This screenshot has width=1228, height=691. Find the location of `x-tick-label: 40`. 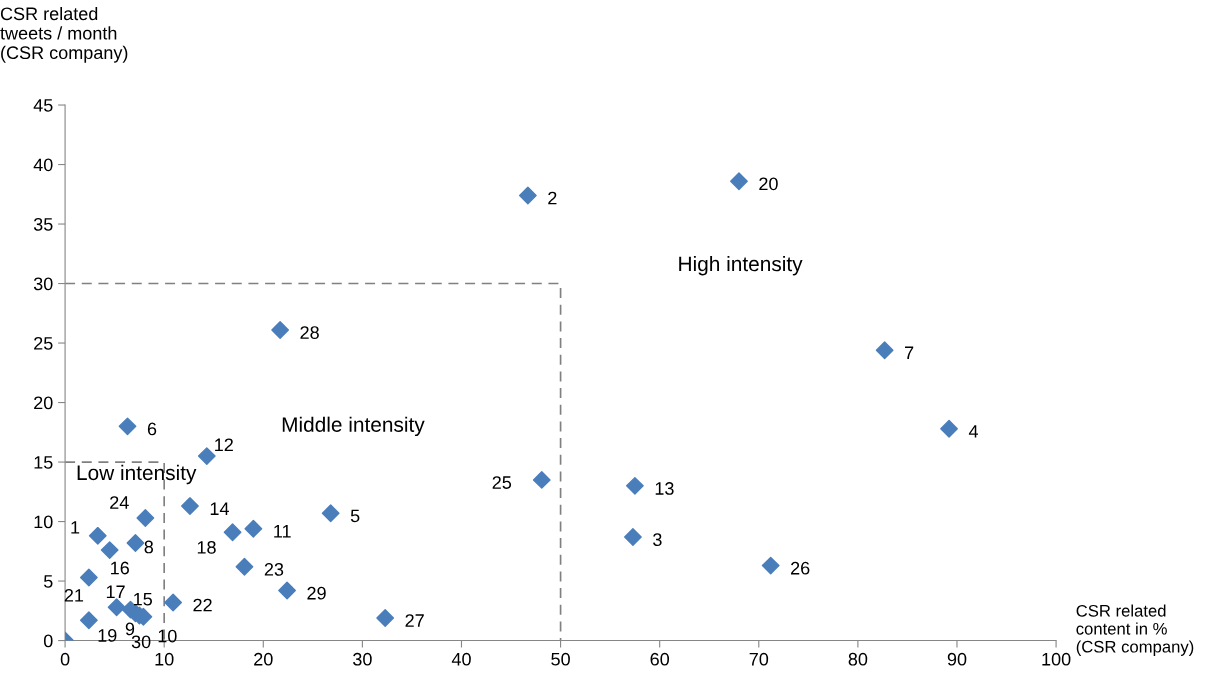

x-tick-label: 40 is located at coordinates (461, 659).